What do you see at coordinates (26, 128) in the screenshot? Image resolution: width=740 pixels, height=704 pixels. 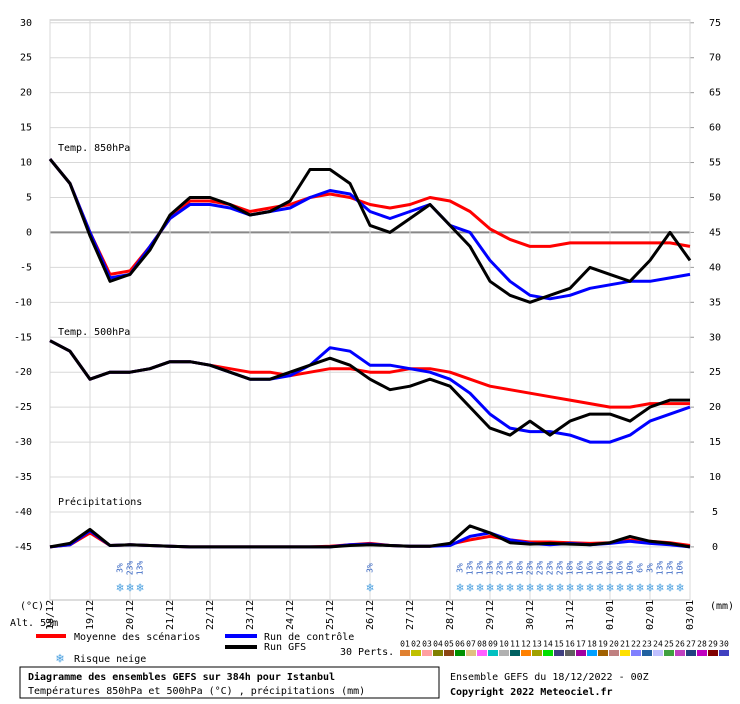 I see `y-tick-label: 15` at bounding box center [26, 128].